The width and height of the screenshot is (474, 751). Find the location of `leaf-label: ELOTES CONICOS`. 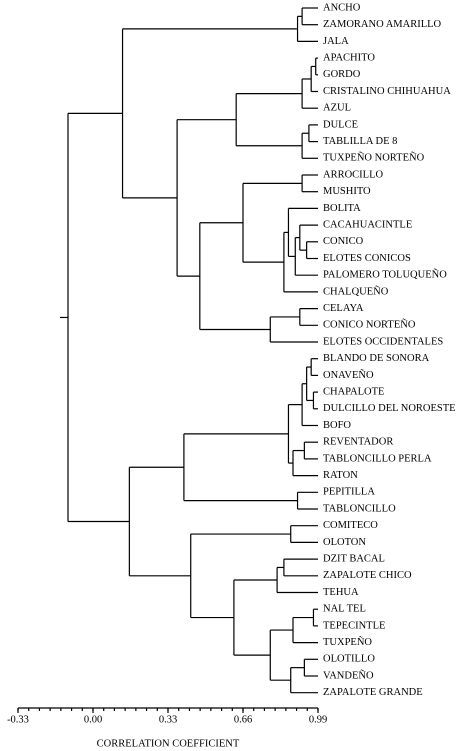

leaf-label: ELOTES CONICOS is located at coordinates (367, 258).